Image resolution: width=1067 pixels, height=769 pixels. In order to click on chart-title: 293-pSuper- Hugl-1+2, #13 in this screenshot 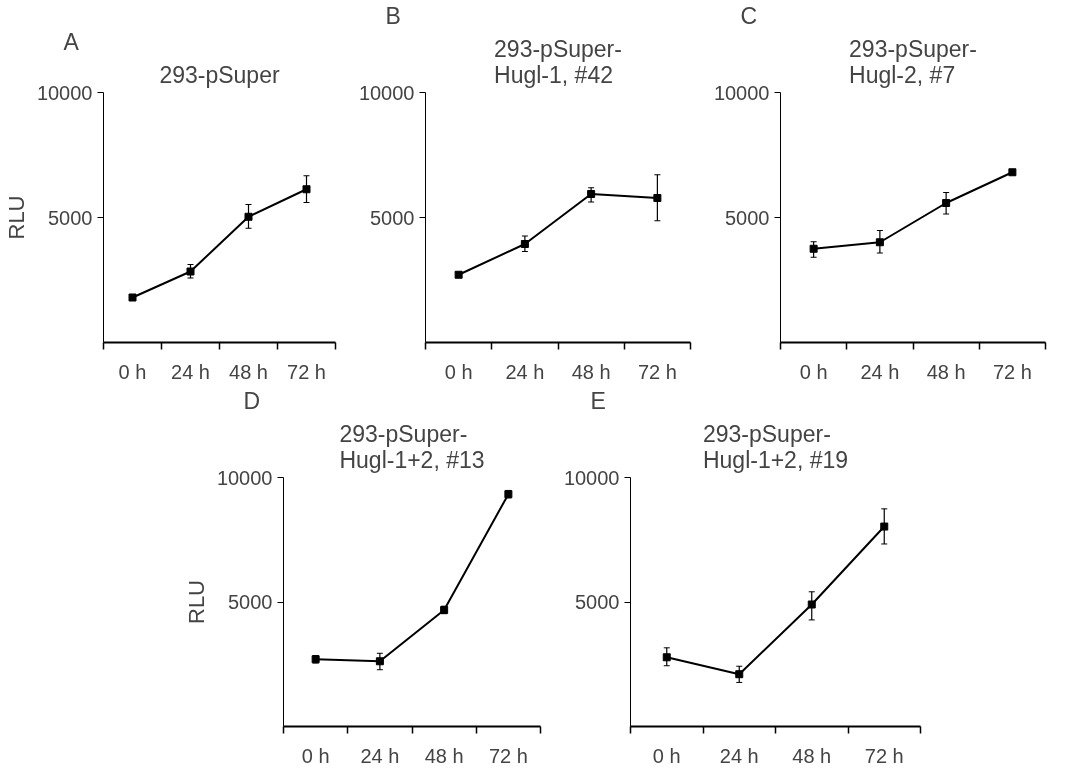, I will do `click(412, 446)`.